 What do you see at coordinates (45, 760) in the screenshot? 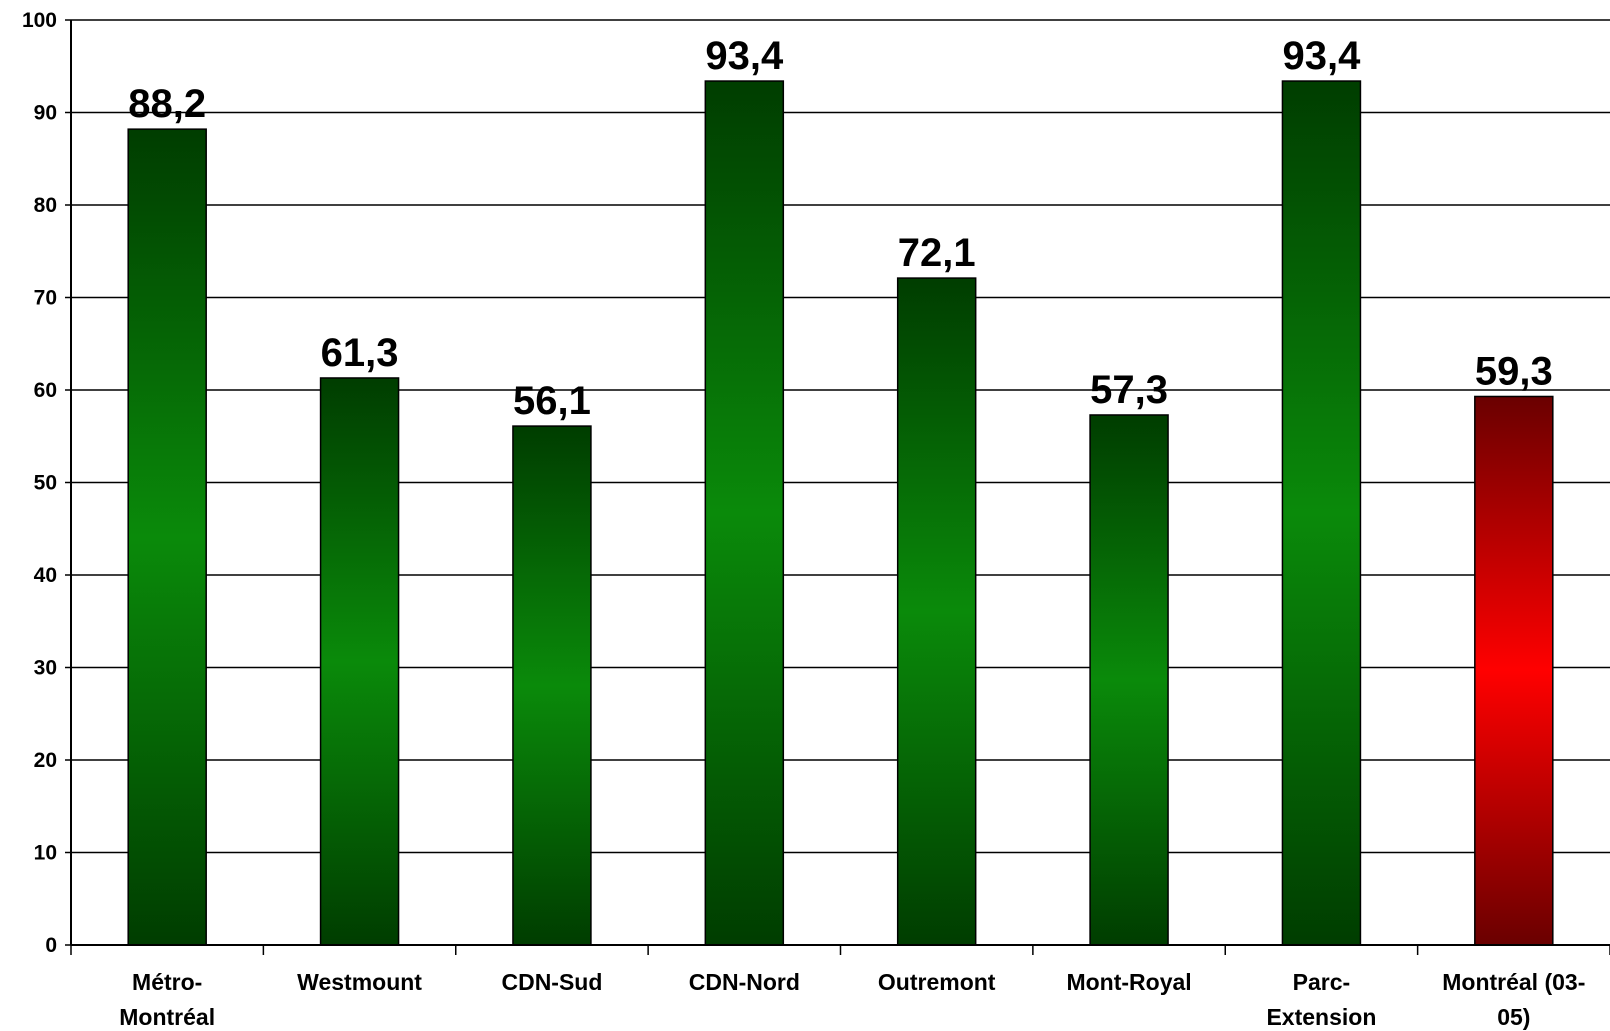
I see `y-tick-label: 20` at bounding box center [45, 760].